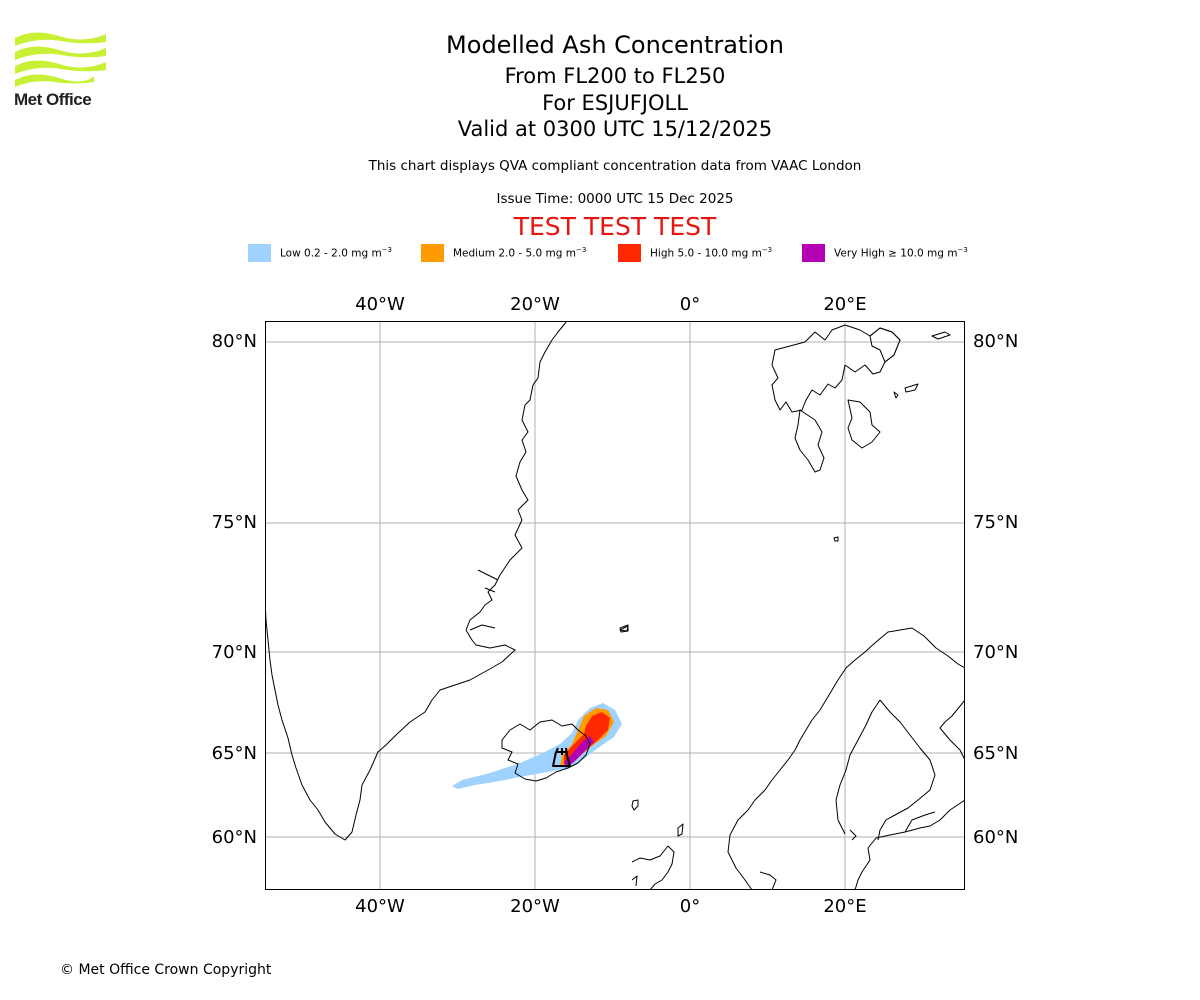 The width and height of the screenshot is (1200, 1000). I want to click on kong-karls-land, so click(911, 388).